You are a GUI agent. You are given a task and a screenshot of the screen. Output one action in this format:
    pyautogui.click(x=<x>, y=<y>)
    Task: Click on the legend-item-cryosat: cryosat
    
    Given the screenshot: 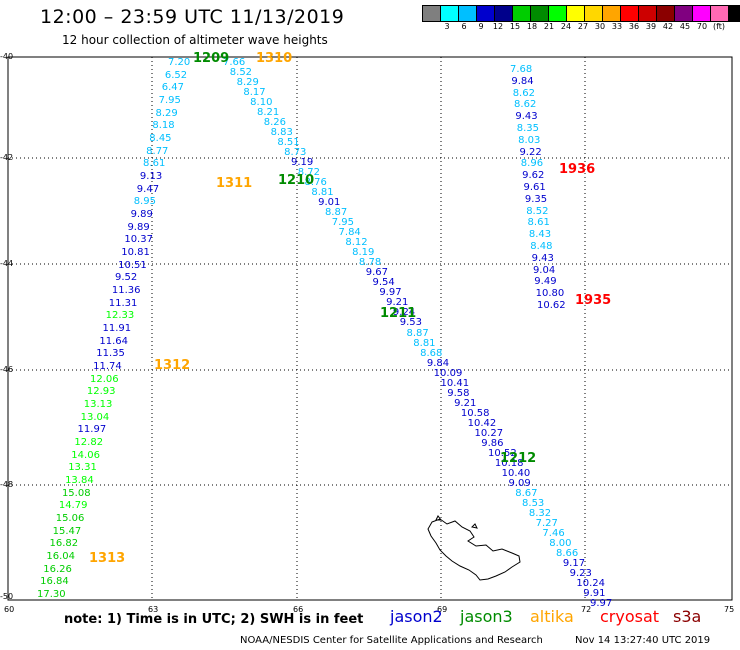 What is the action you would take?
    pyautogui.click(x=630, y=616)
    